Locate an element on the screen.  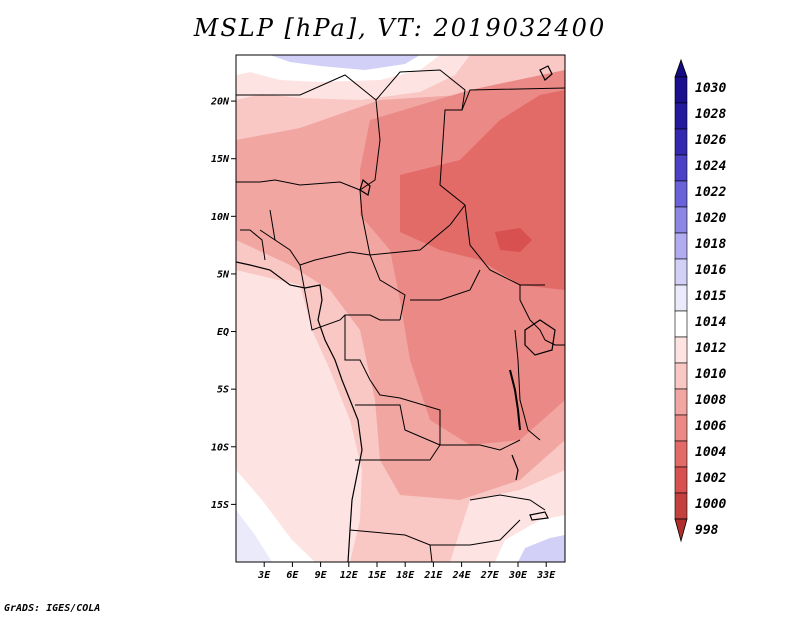
colorbar-label: 1018 is located at coordinates (710, 244).